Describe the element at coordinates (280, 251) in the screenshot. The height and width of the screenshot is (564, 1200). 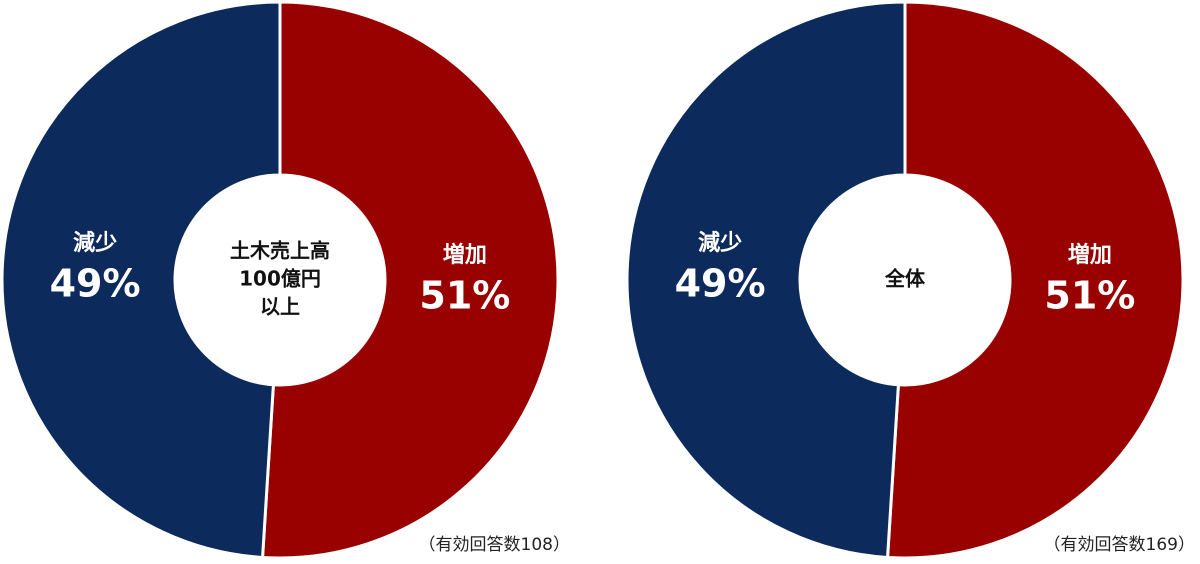
I see `center-label: 土木売上高` at that location.